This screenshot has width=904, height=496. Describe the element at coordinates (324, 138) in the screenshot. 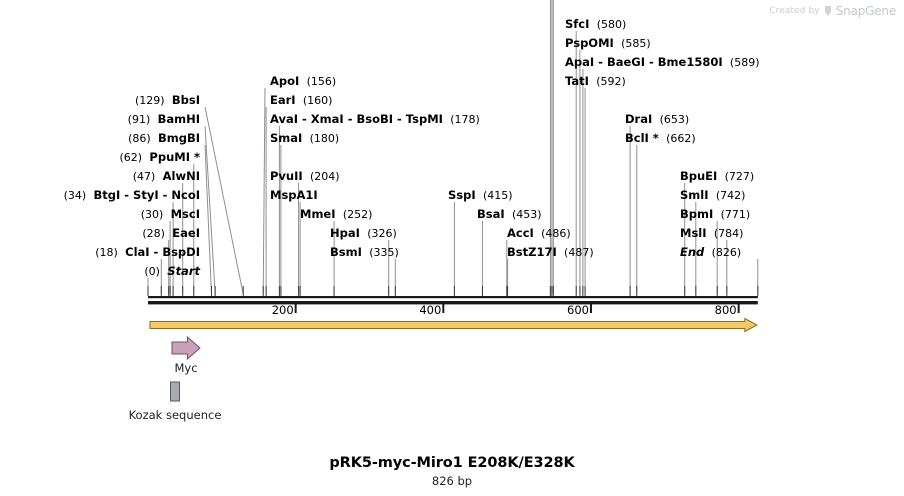

I see `enzyme-position: (180)` at that location.